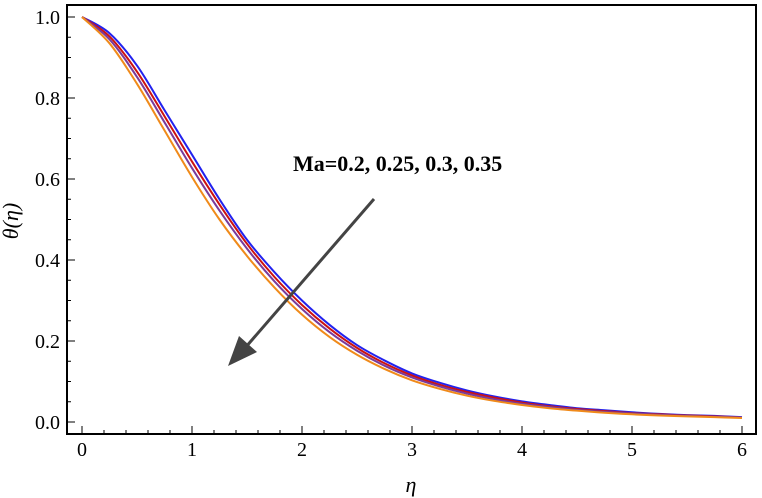 The image size is (762, 498). I want to click on x-tick-label: 4, so click(522, 450).